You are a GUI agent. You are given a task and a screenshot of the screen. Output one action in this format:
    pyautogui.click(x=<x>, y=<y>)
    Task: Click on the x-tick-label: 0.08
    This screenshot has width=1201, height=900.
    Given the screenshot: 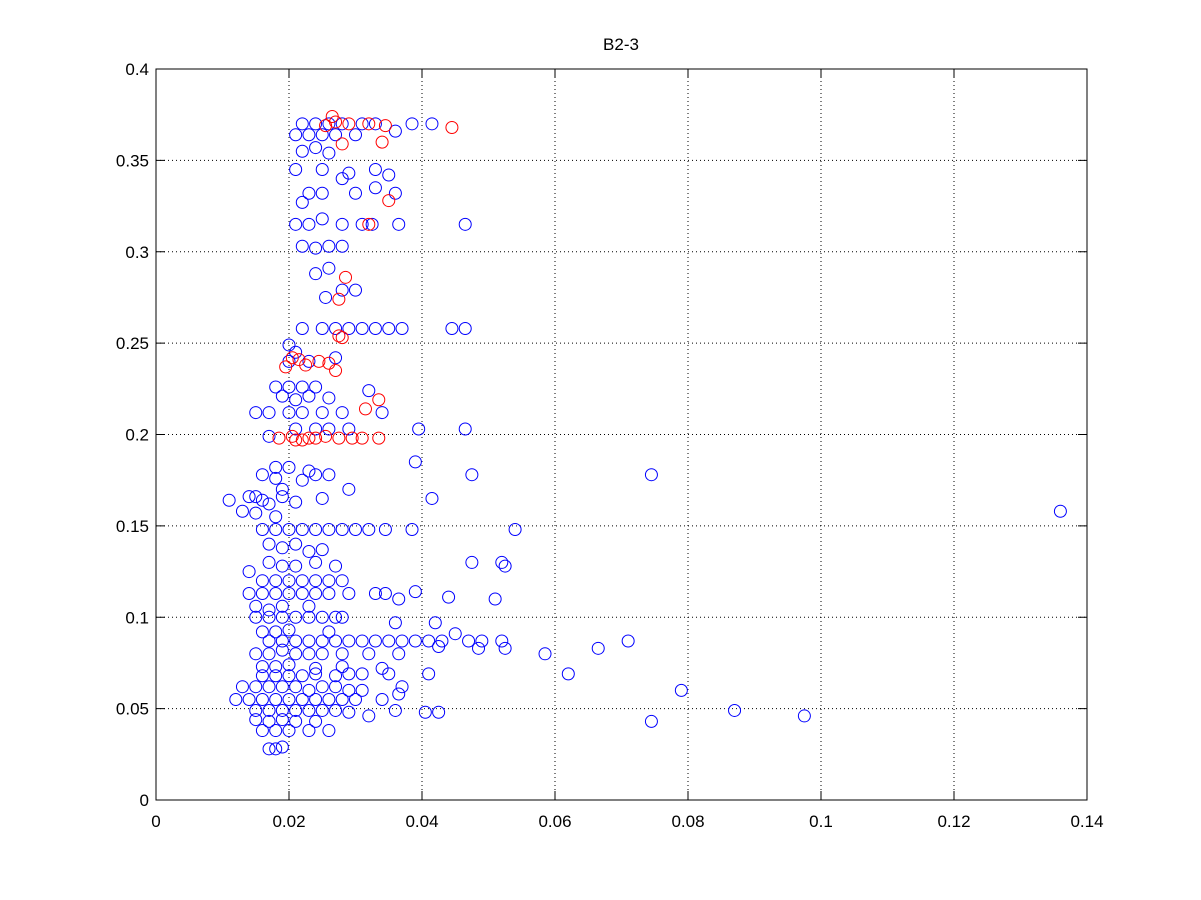 What is the action you would take?
    pyautogui.click(x=687, y=821)
    